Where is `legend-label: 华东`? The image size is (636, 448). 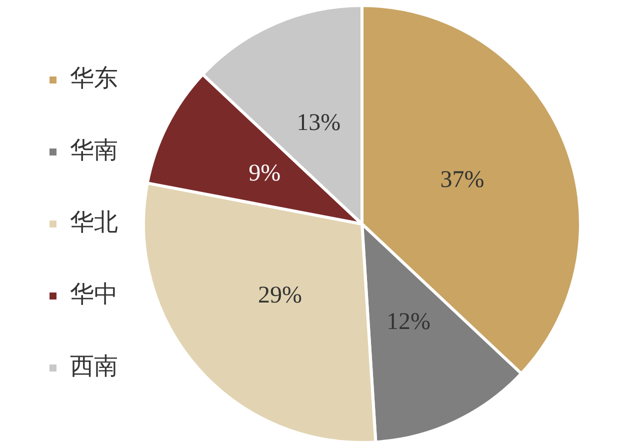 legend-label: 华东 is located at coordinates (94, 78).